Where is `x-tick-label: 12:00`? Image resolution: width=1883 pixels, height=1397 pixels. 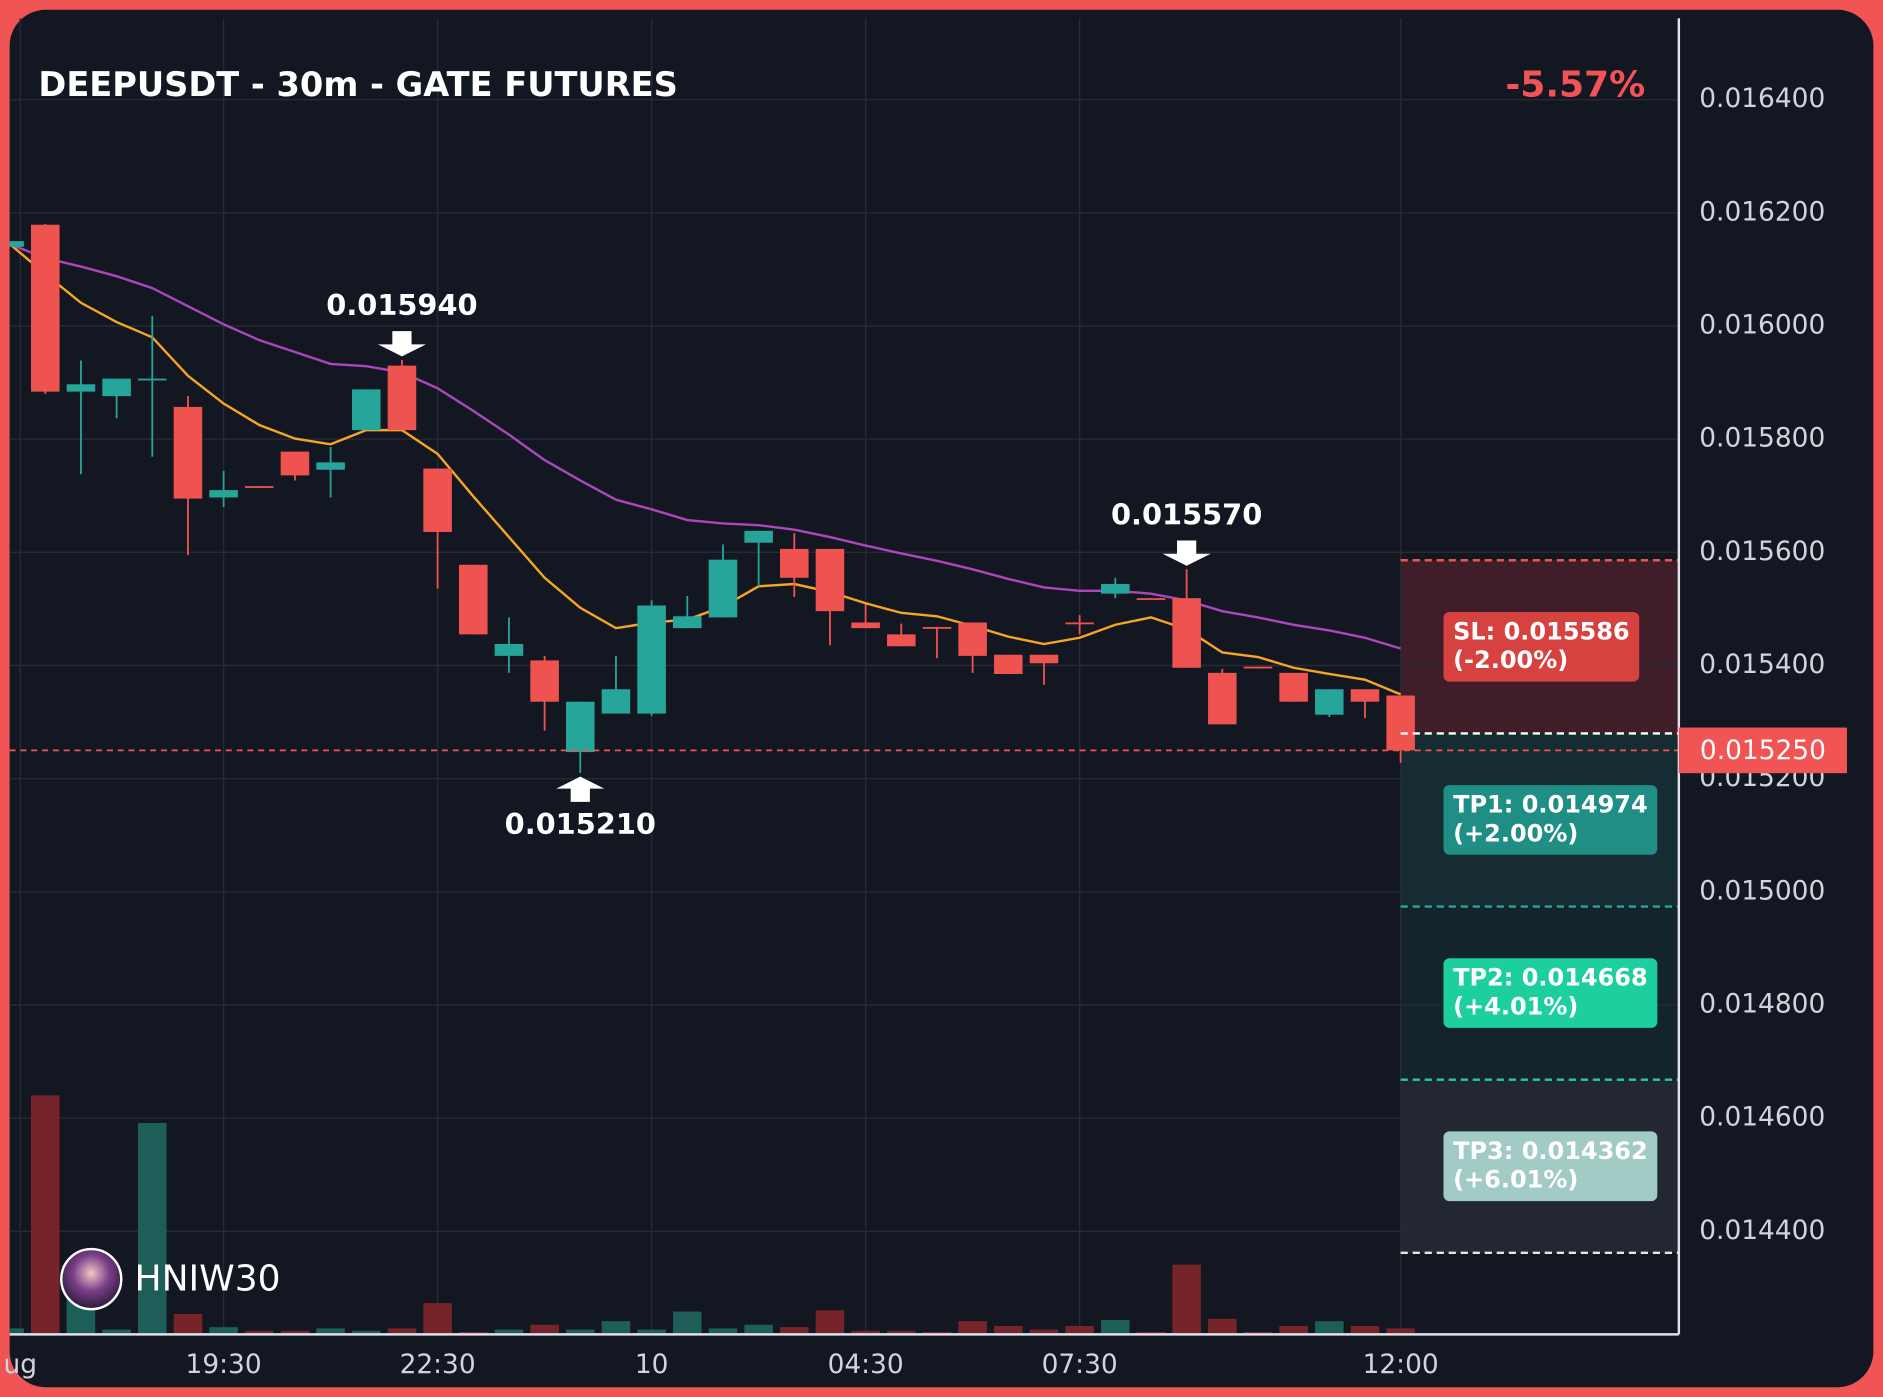 x-tick-label: 12:00 is located at coordinates (1401, 1364).